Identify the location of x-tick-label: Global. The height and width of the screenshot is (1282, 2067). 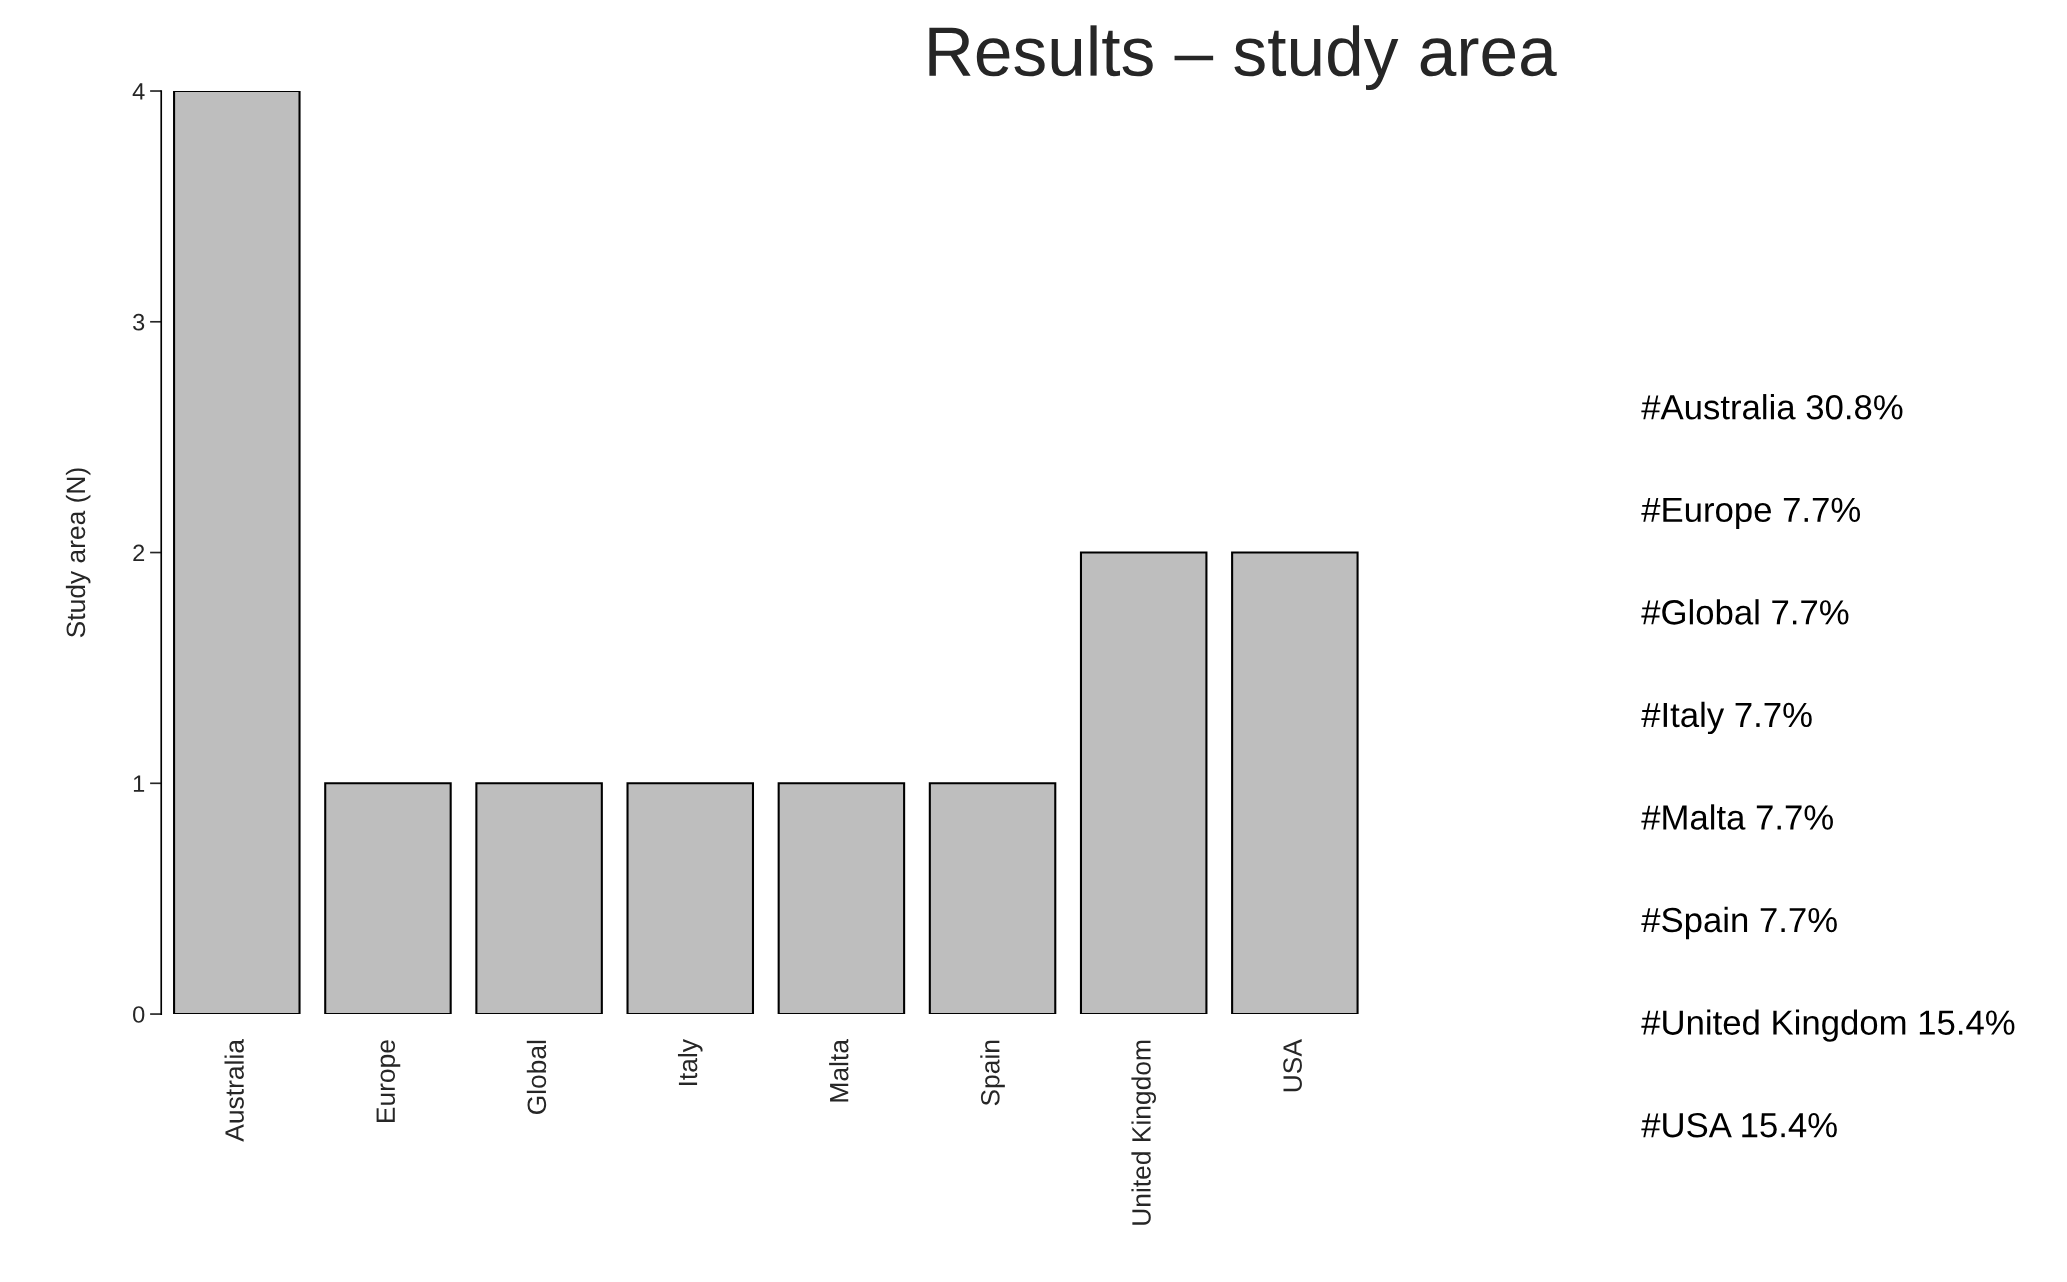
(536, 1077).